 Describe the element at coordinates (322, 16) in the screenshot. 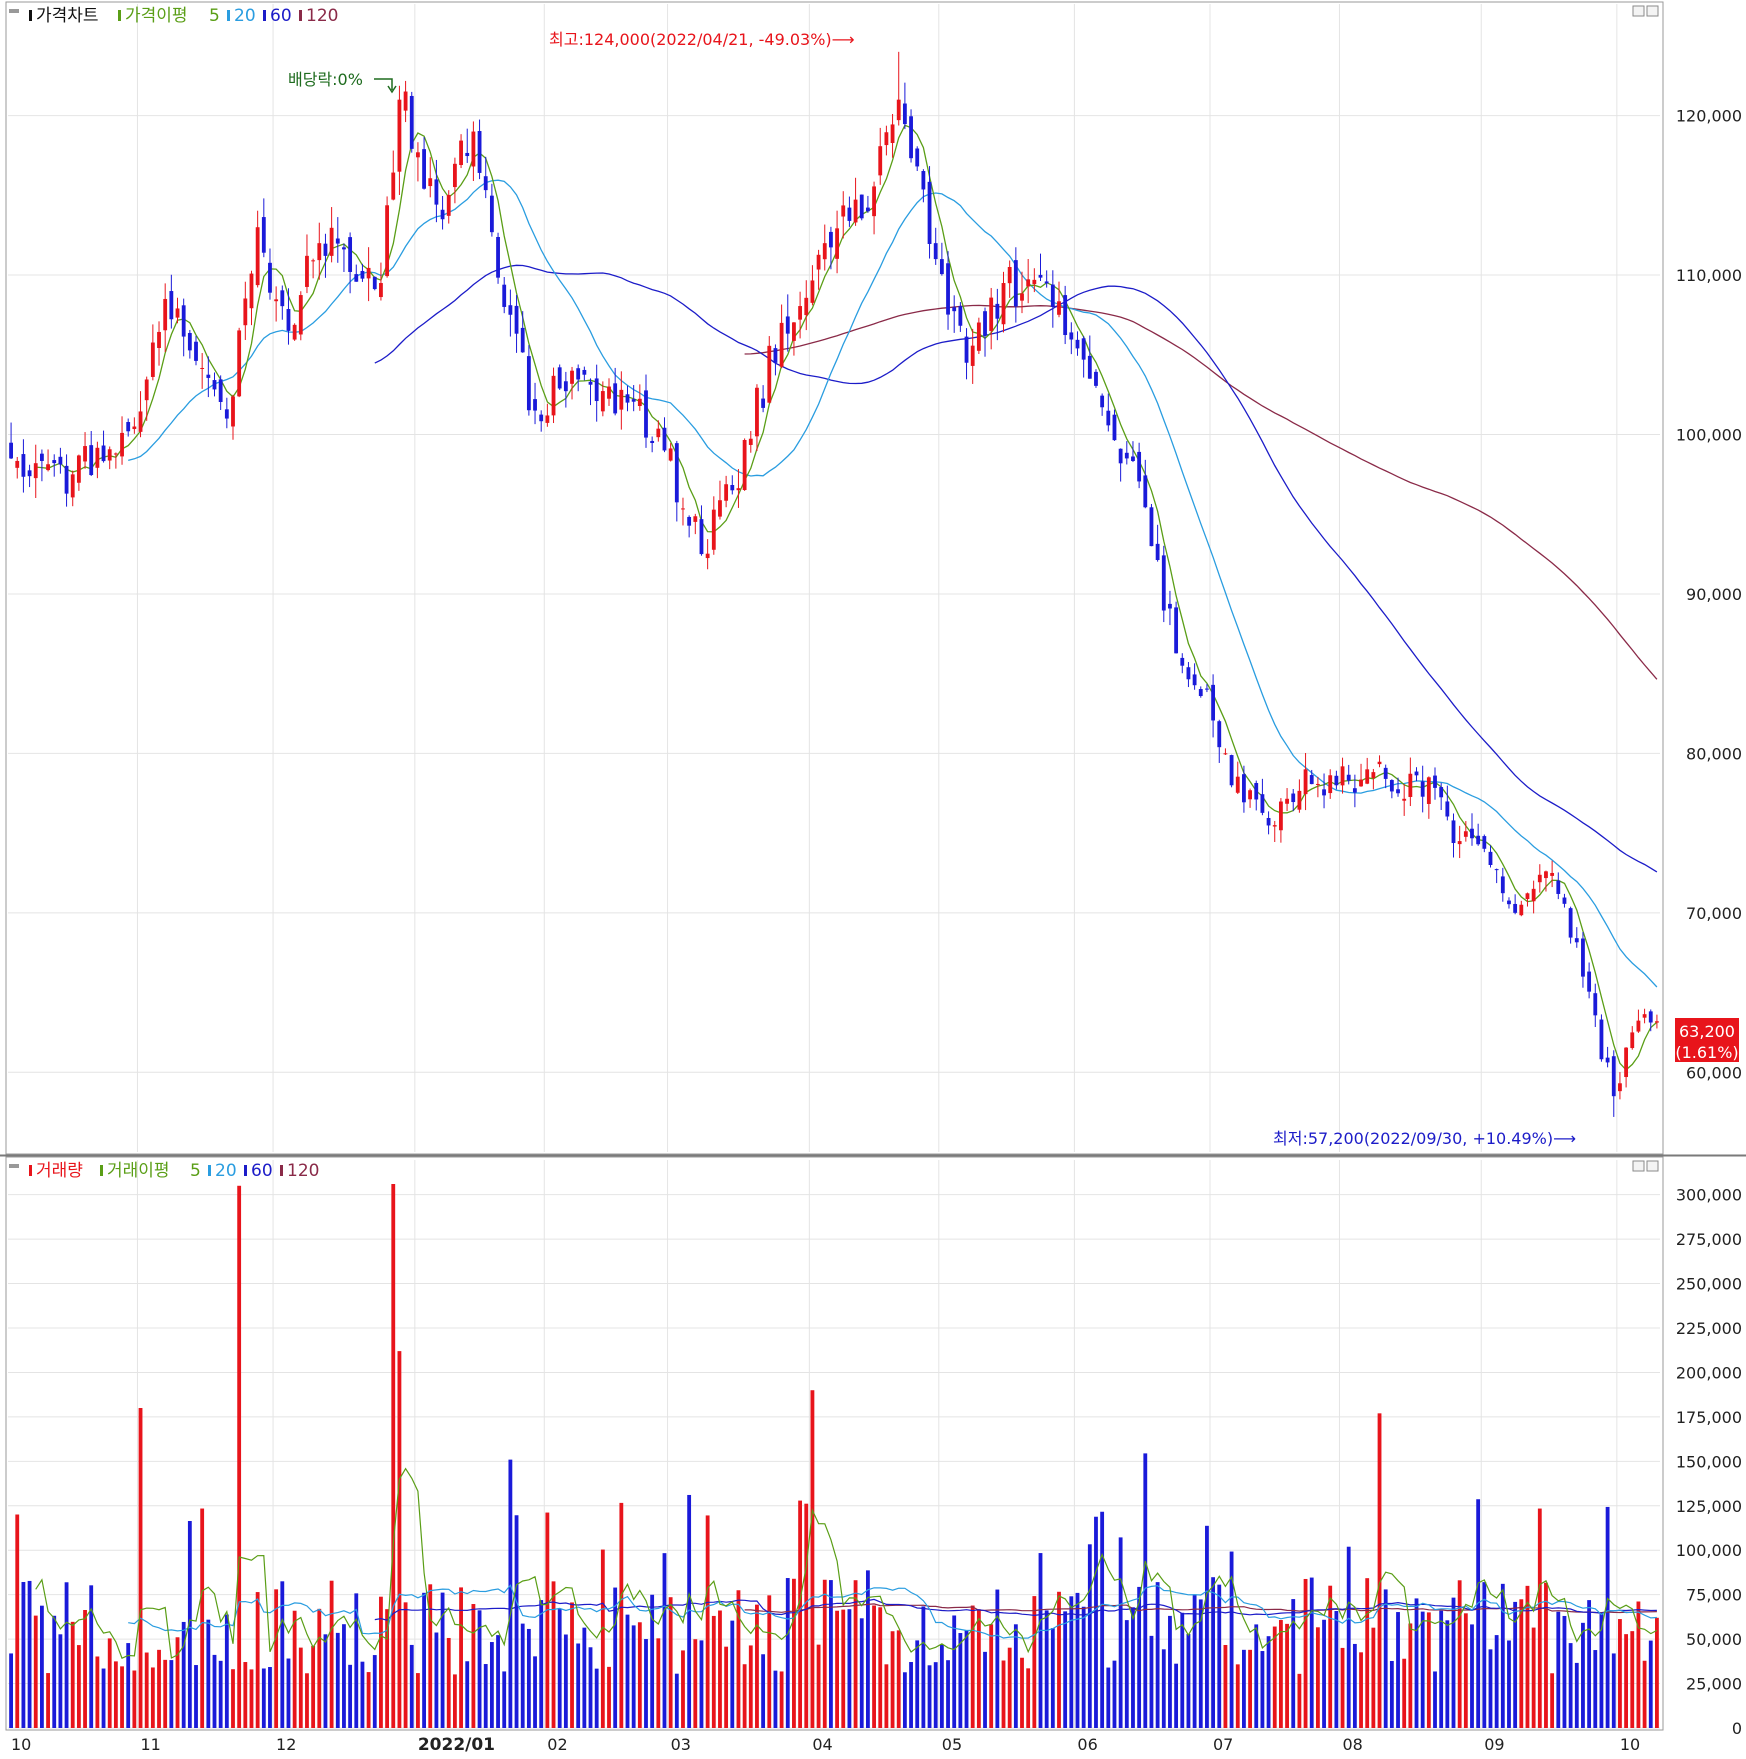

I see `legend-ma120: 120` at that location.